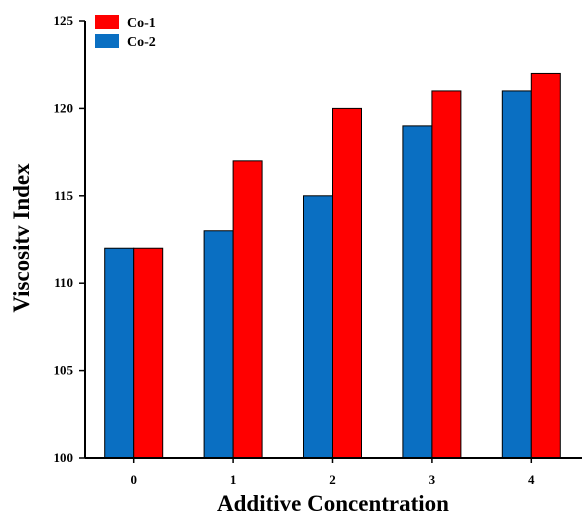 The width and height of the screenshot is (582, 515). What do you see at coordinates (125, 32) in the screenshot?
I see `legend: Co-1 Co-2` at bounding box center [125, 32].